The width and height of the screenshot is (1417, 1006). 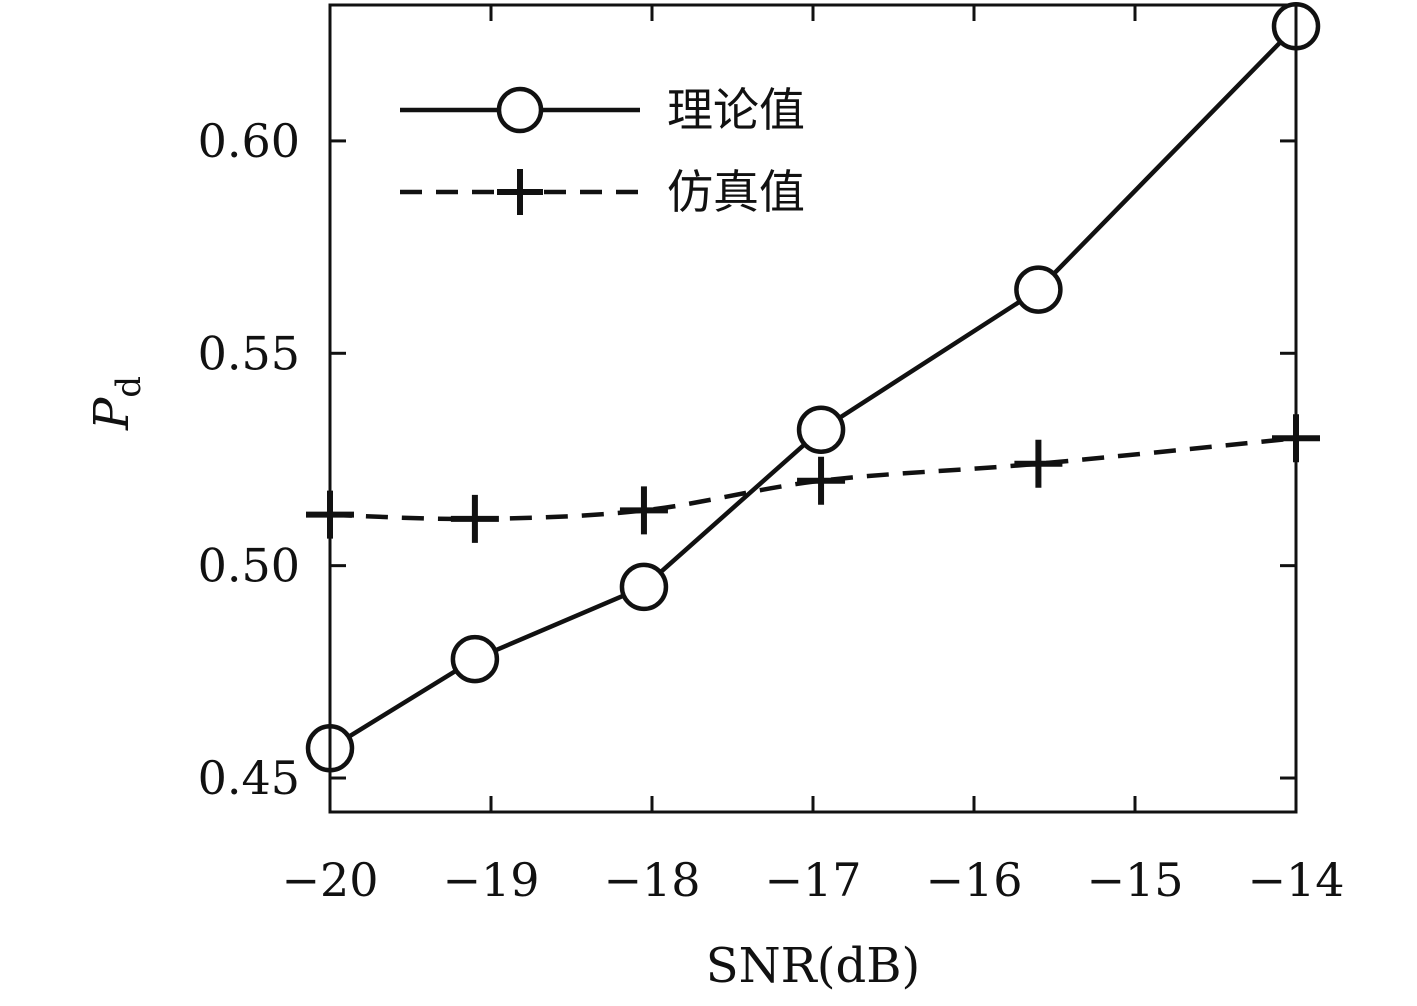 I want to click on y-tick-label: 0.60, so click(x=249, y=141).